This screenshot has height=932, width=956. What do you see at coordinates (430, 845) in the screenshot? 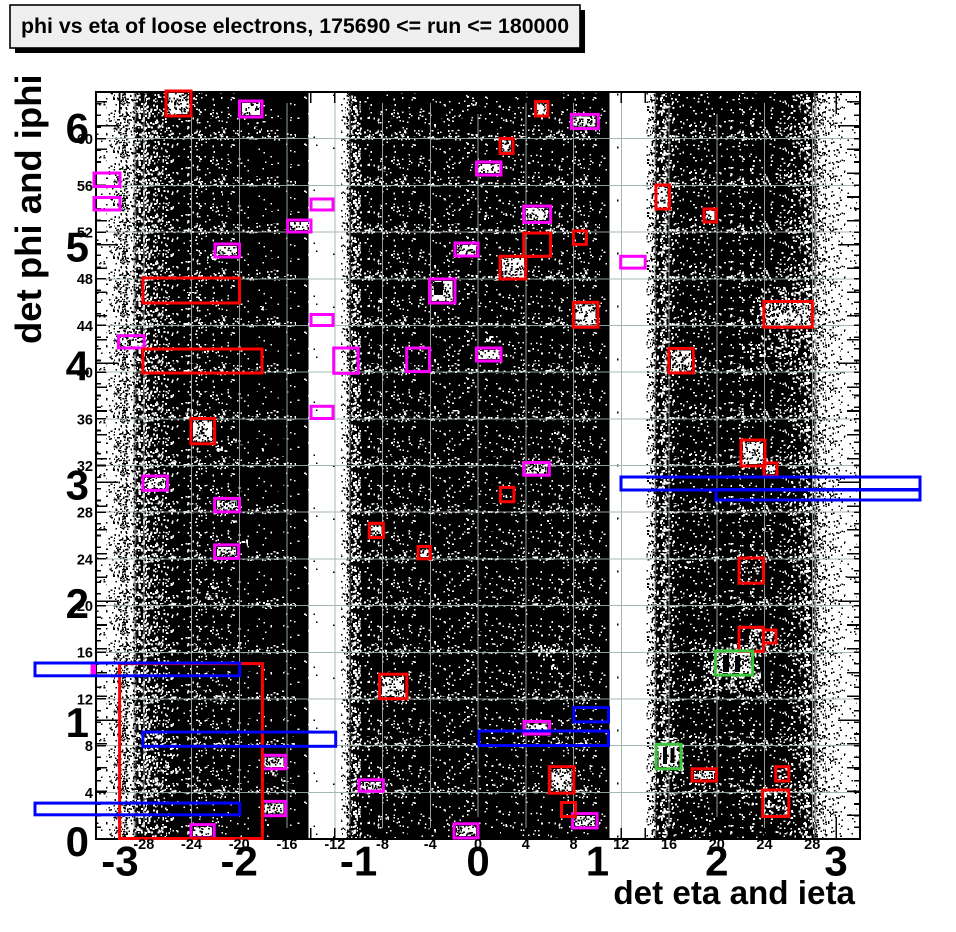
I see `svg-text: -4` at bounding box center [430, 845].